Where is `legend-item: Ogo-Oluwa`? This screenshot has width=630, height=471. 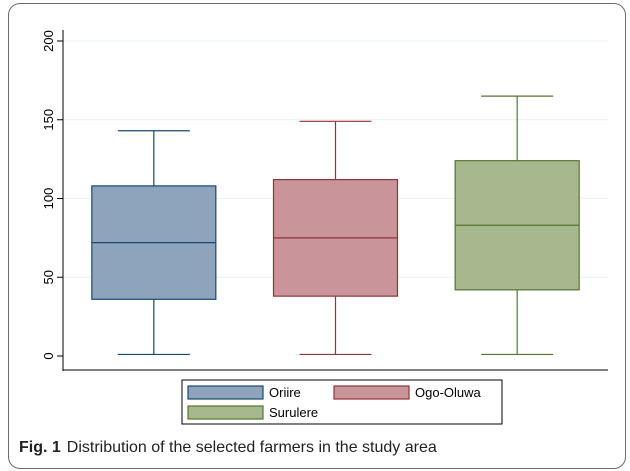 legend-item: Ogo-Oluwa is located at coordinates (407, 392).